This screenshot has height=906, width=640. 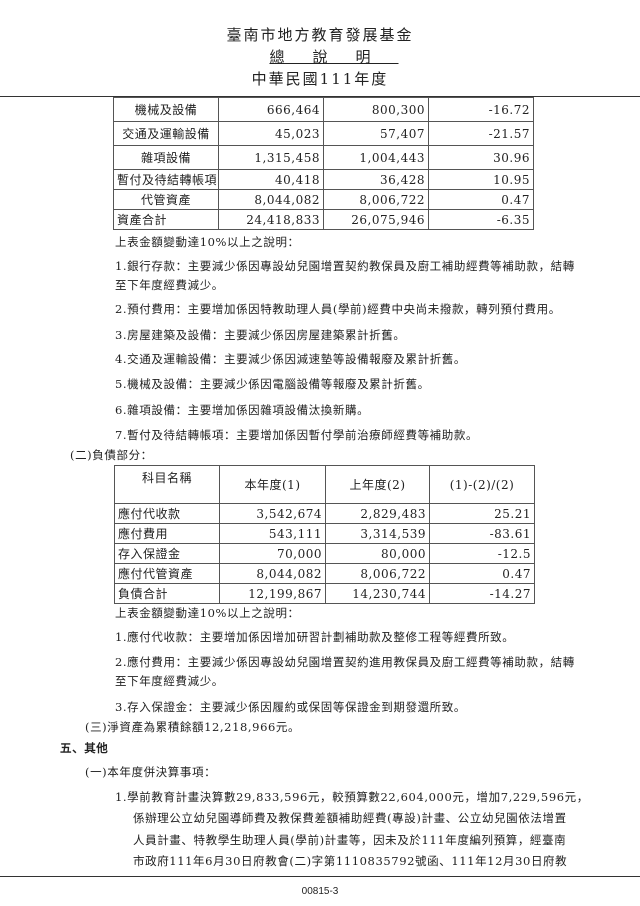 What do you see at coordinates (297, 435) in the screenshot?
I see `note-line: 7.暫付及待結轉帳項：主要增加係因暫付學前治療師經費等補助款。` at bounding box center [297, 435].